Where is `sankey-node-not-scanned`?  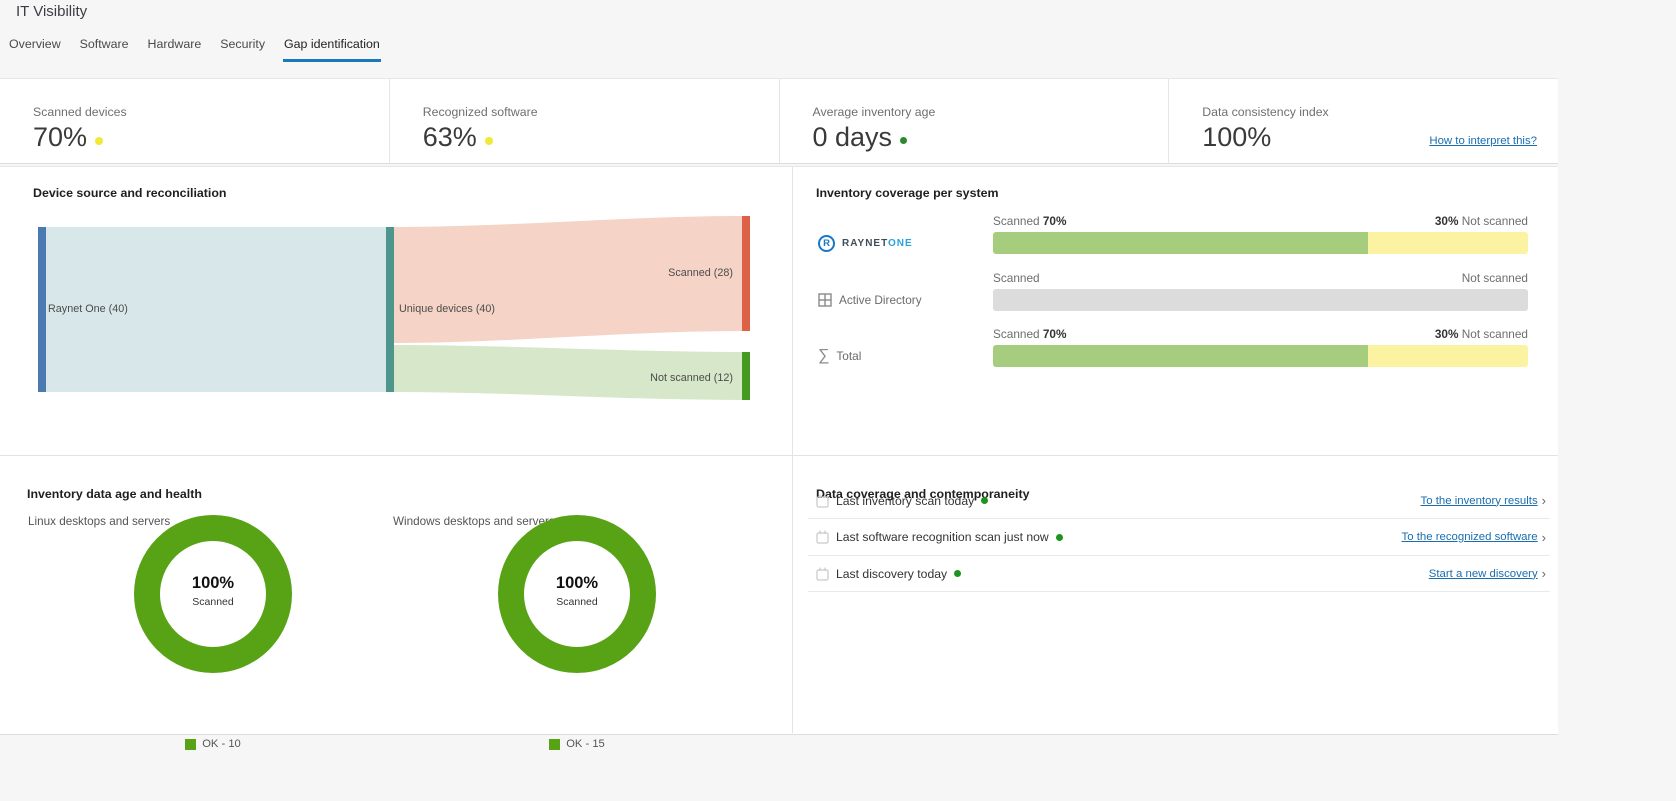 sankey-node-not-scanned is located at coordinates (746, 376).